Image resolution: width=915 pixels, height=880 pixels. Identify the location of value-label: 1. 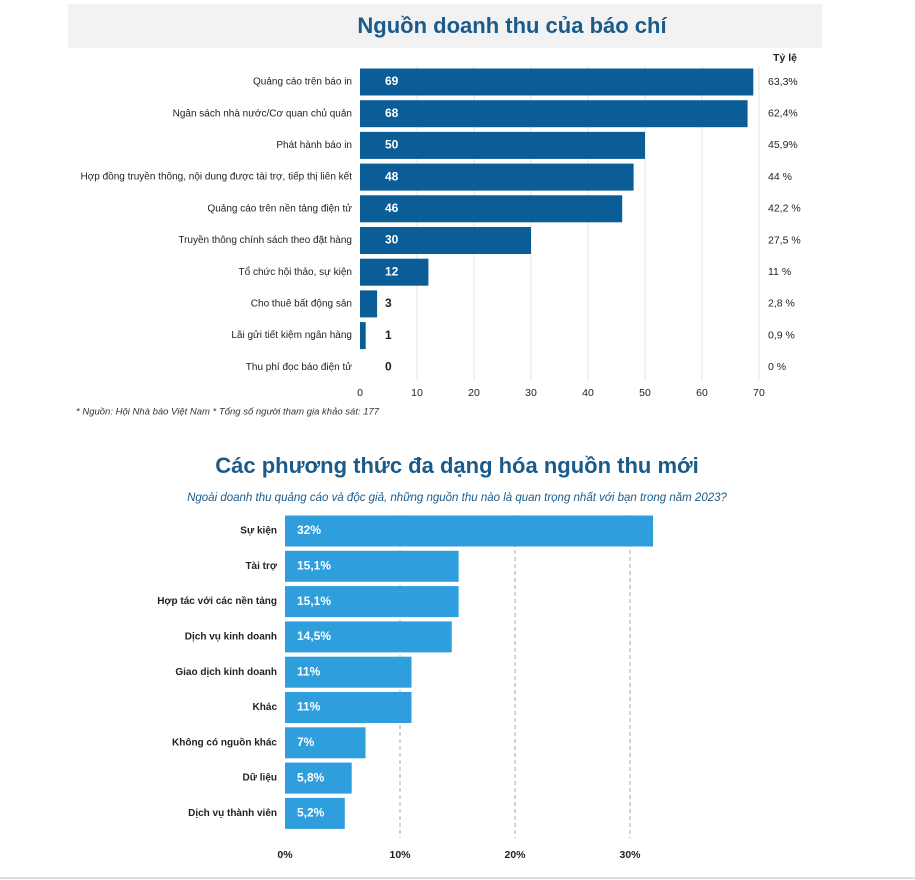
(388, 335).